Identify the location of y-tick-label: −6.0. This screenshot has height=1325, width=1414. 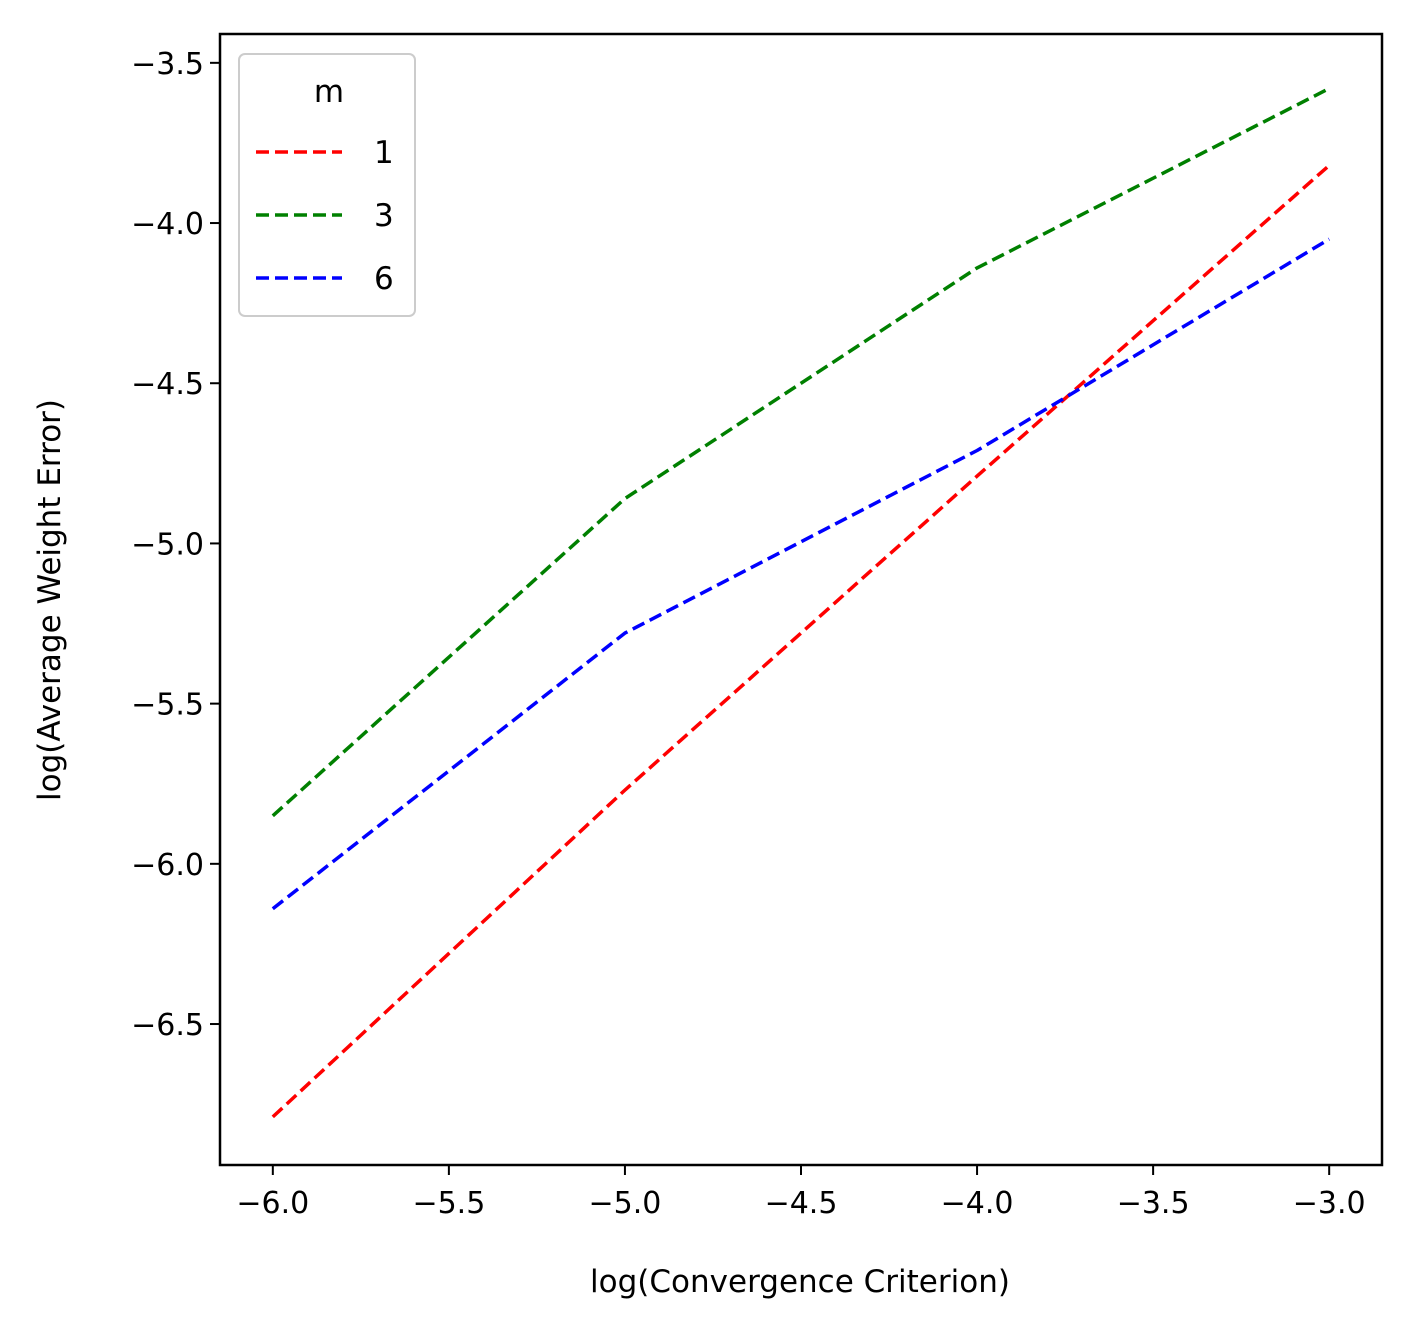
(167, 865).